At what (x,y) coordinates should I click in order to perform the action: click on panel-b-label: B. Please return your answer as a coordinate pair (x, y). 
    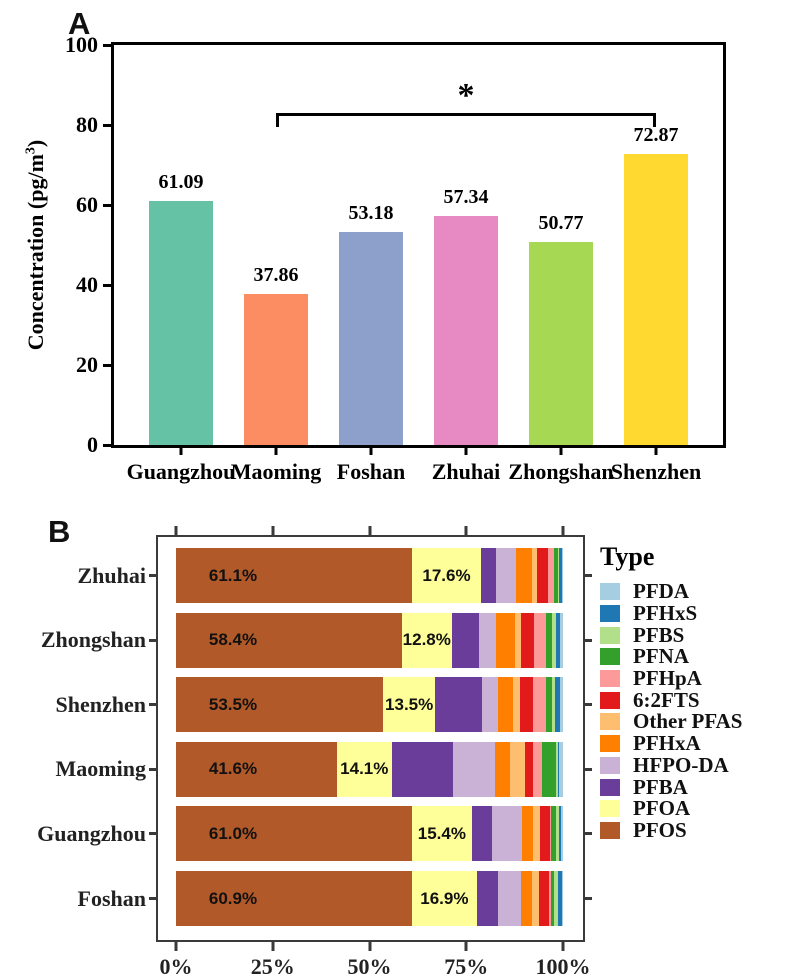
    Looking at the image, I should click on (59, 531).